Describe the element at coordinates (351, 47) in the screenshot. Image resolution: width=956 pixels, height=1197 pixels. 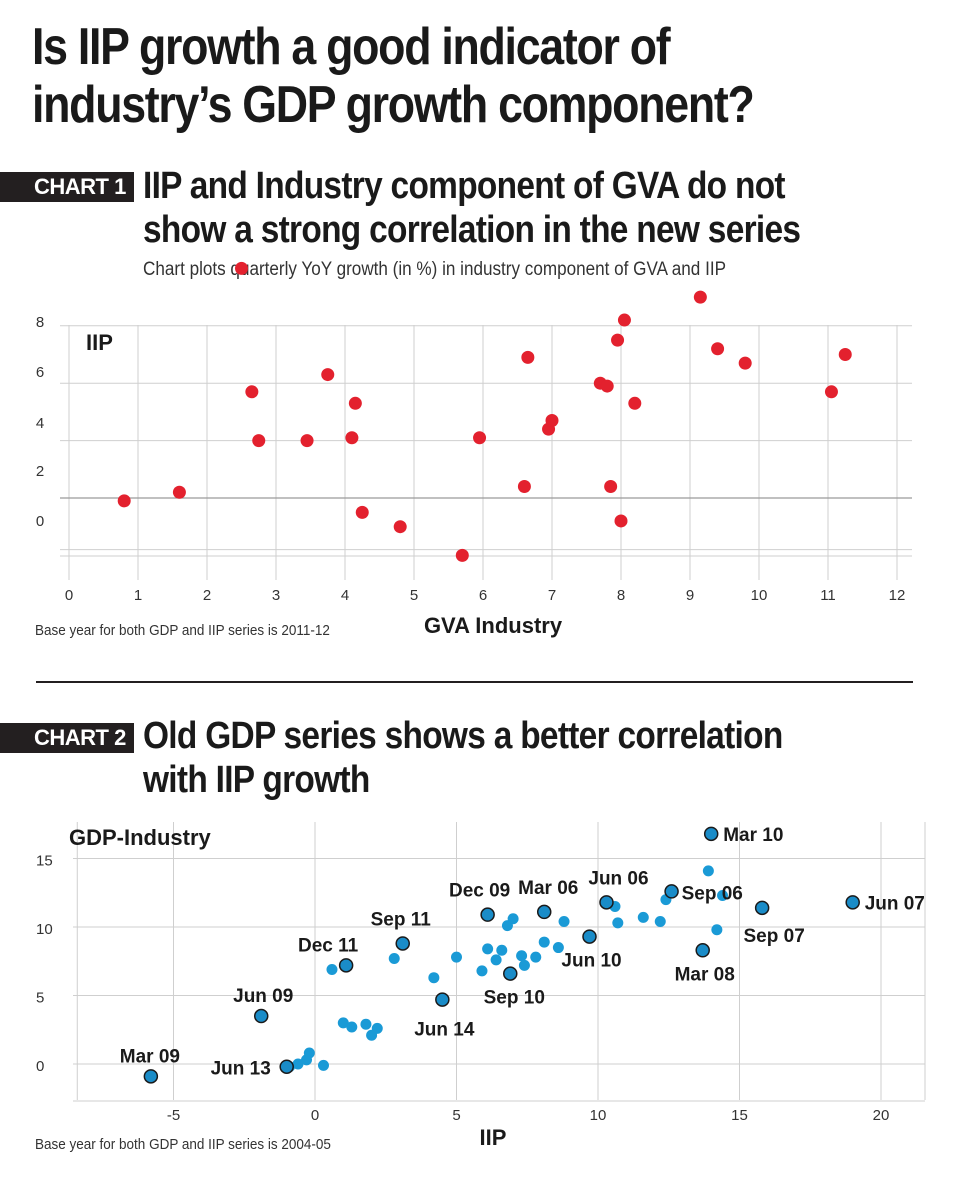
I see `page-title-line1: Is IIP growth a good indicator of` at that location.